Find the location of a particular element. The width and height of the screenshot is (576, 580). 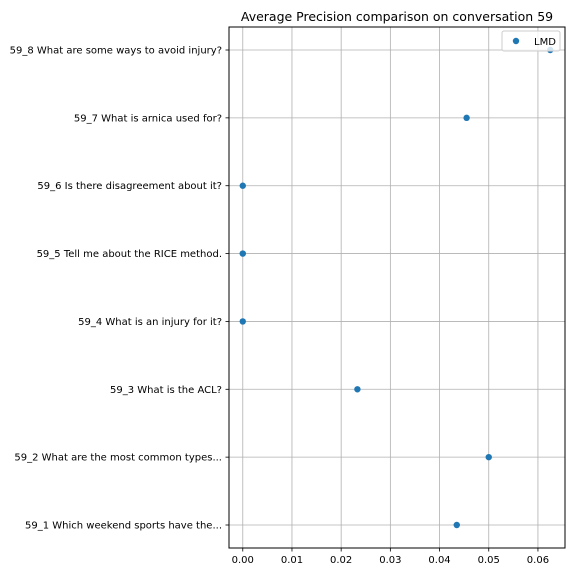

legend-marker is located at coordinates (516, 41).